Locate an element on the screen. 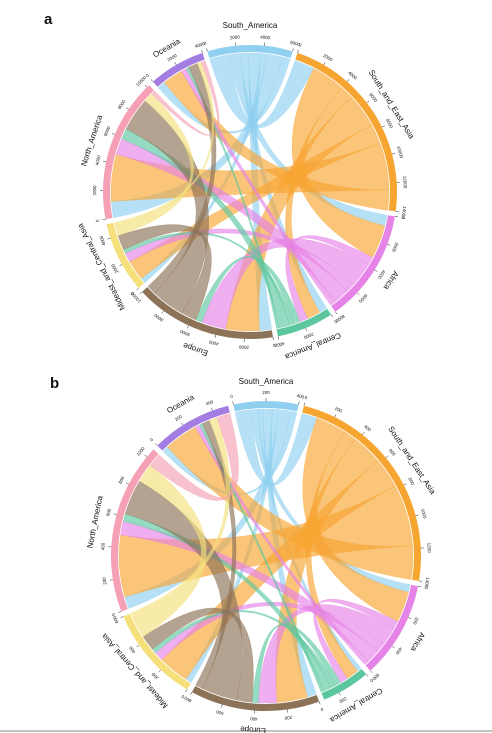 The image size is (492, 733). sector-label: Europe is located at coordinates (252, 728).